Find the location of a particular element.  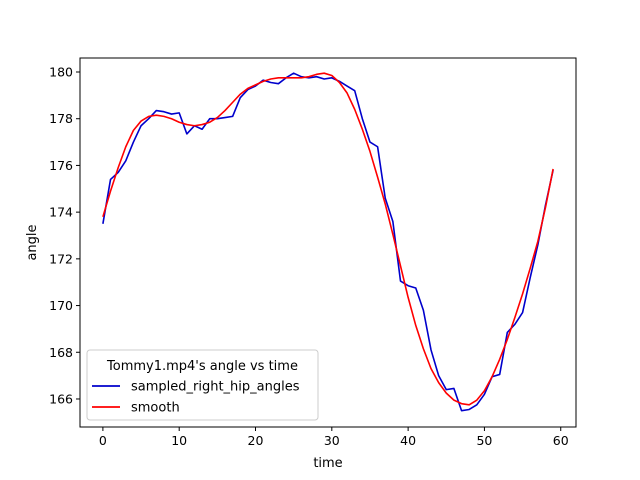

y-tick-label: 174 is located at coordinates (61, 212).